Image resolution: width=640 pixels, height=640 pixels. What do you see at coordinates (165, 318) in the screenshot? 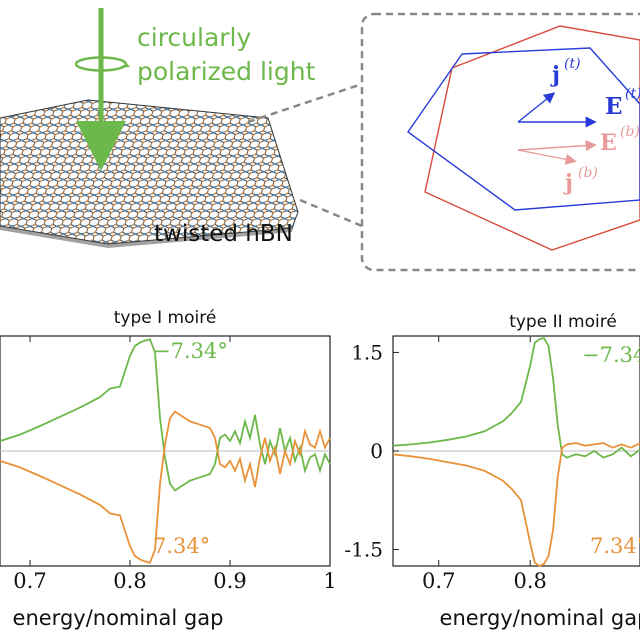
I see `chart-title: type I moiré` at bounding box center [165, 318].